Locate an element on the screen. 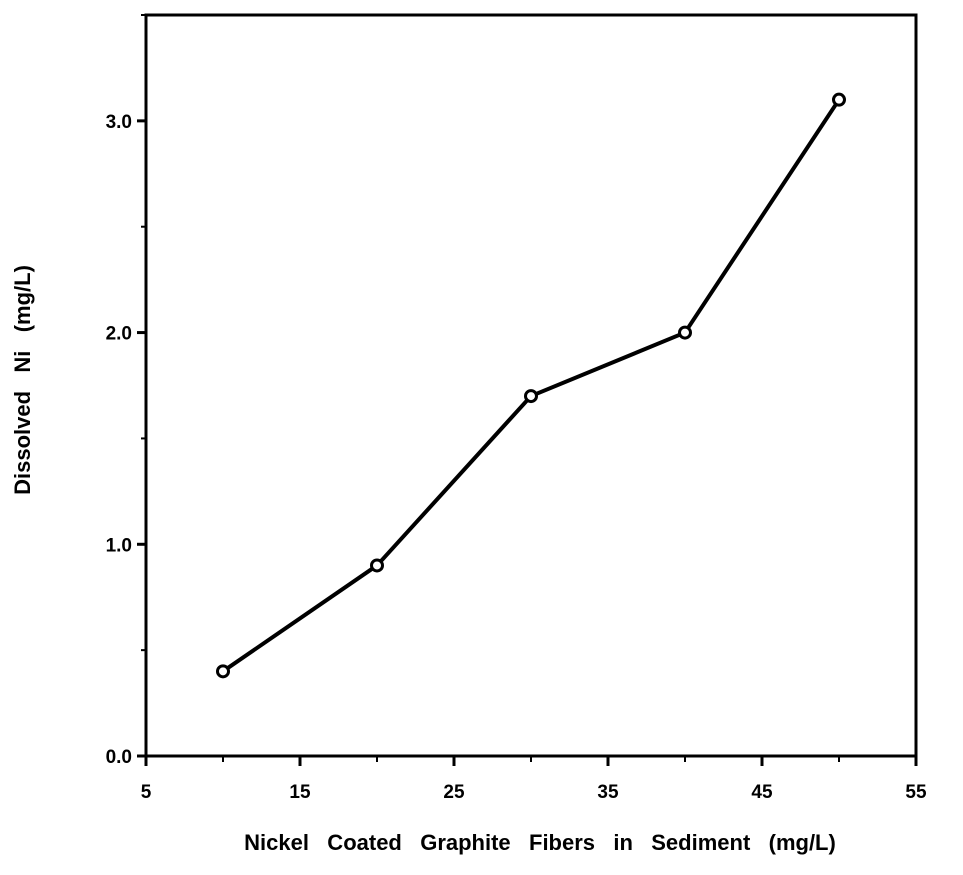  x-axis-ticks: 5 15 25 35 45 55 is located at coordinates (534, 779).